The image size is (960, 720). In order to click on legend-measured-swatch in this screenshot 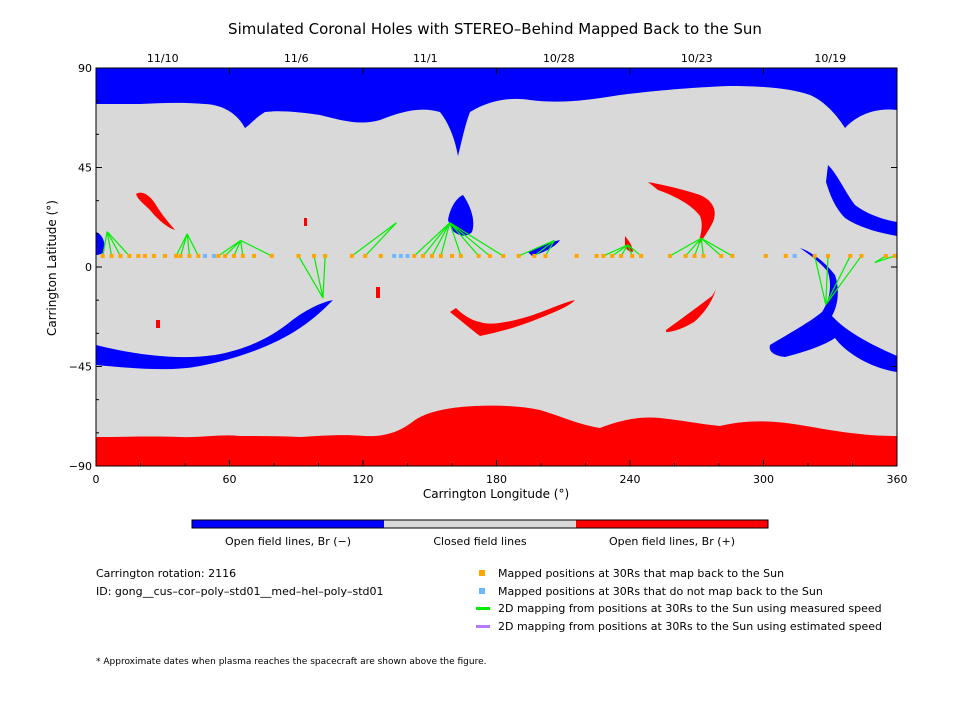, I will do `click(483, 608)`.